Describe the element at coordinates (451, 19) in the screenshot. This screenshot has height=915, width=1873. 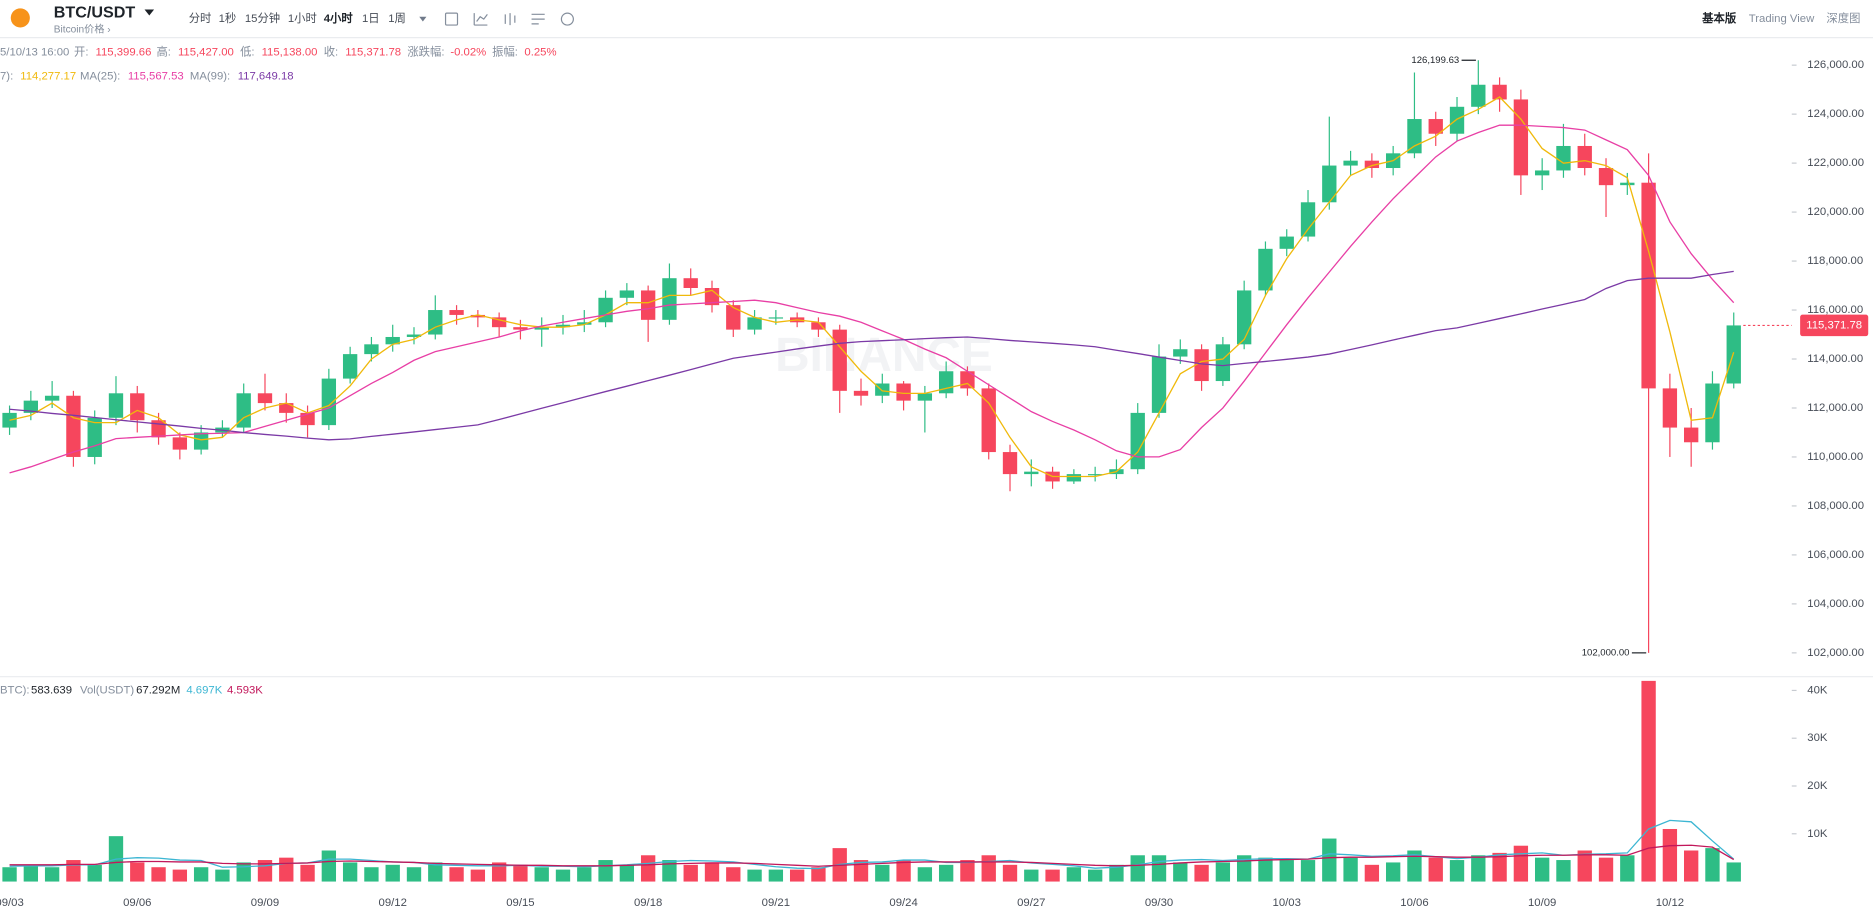
I see `icon-calendar` at that location.